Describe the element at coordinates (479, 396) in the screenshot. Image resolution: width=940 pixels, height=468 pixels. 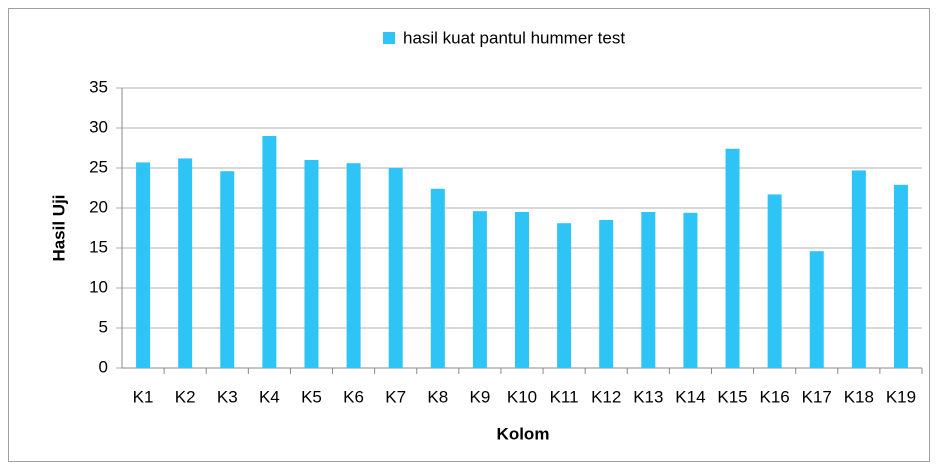
I see `x-tick-label: K9` at that location.